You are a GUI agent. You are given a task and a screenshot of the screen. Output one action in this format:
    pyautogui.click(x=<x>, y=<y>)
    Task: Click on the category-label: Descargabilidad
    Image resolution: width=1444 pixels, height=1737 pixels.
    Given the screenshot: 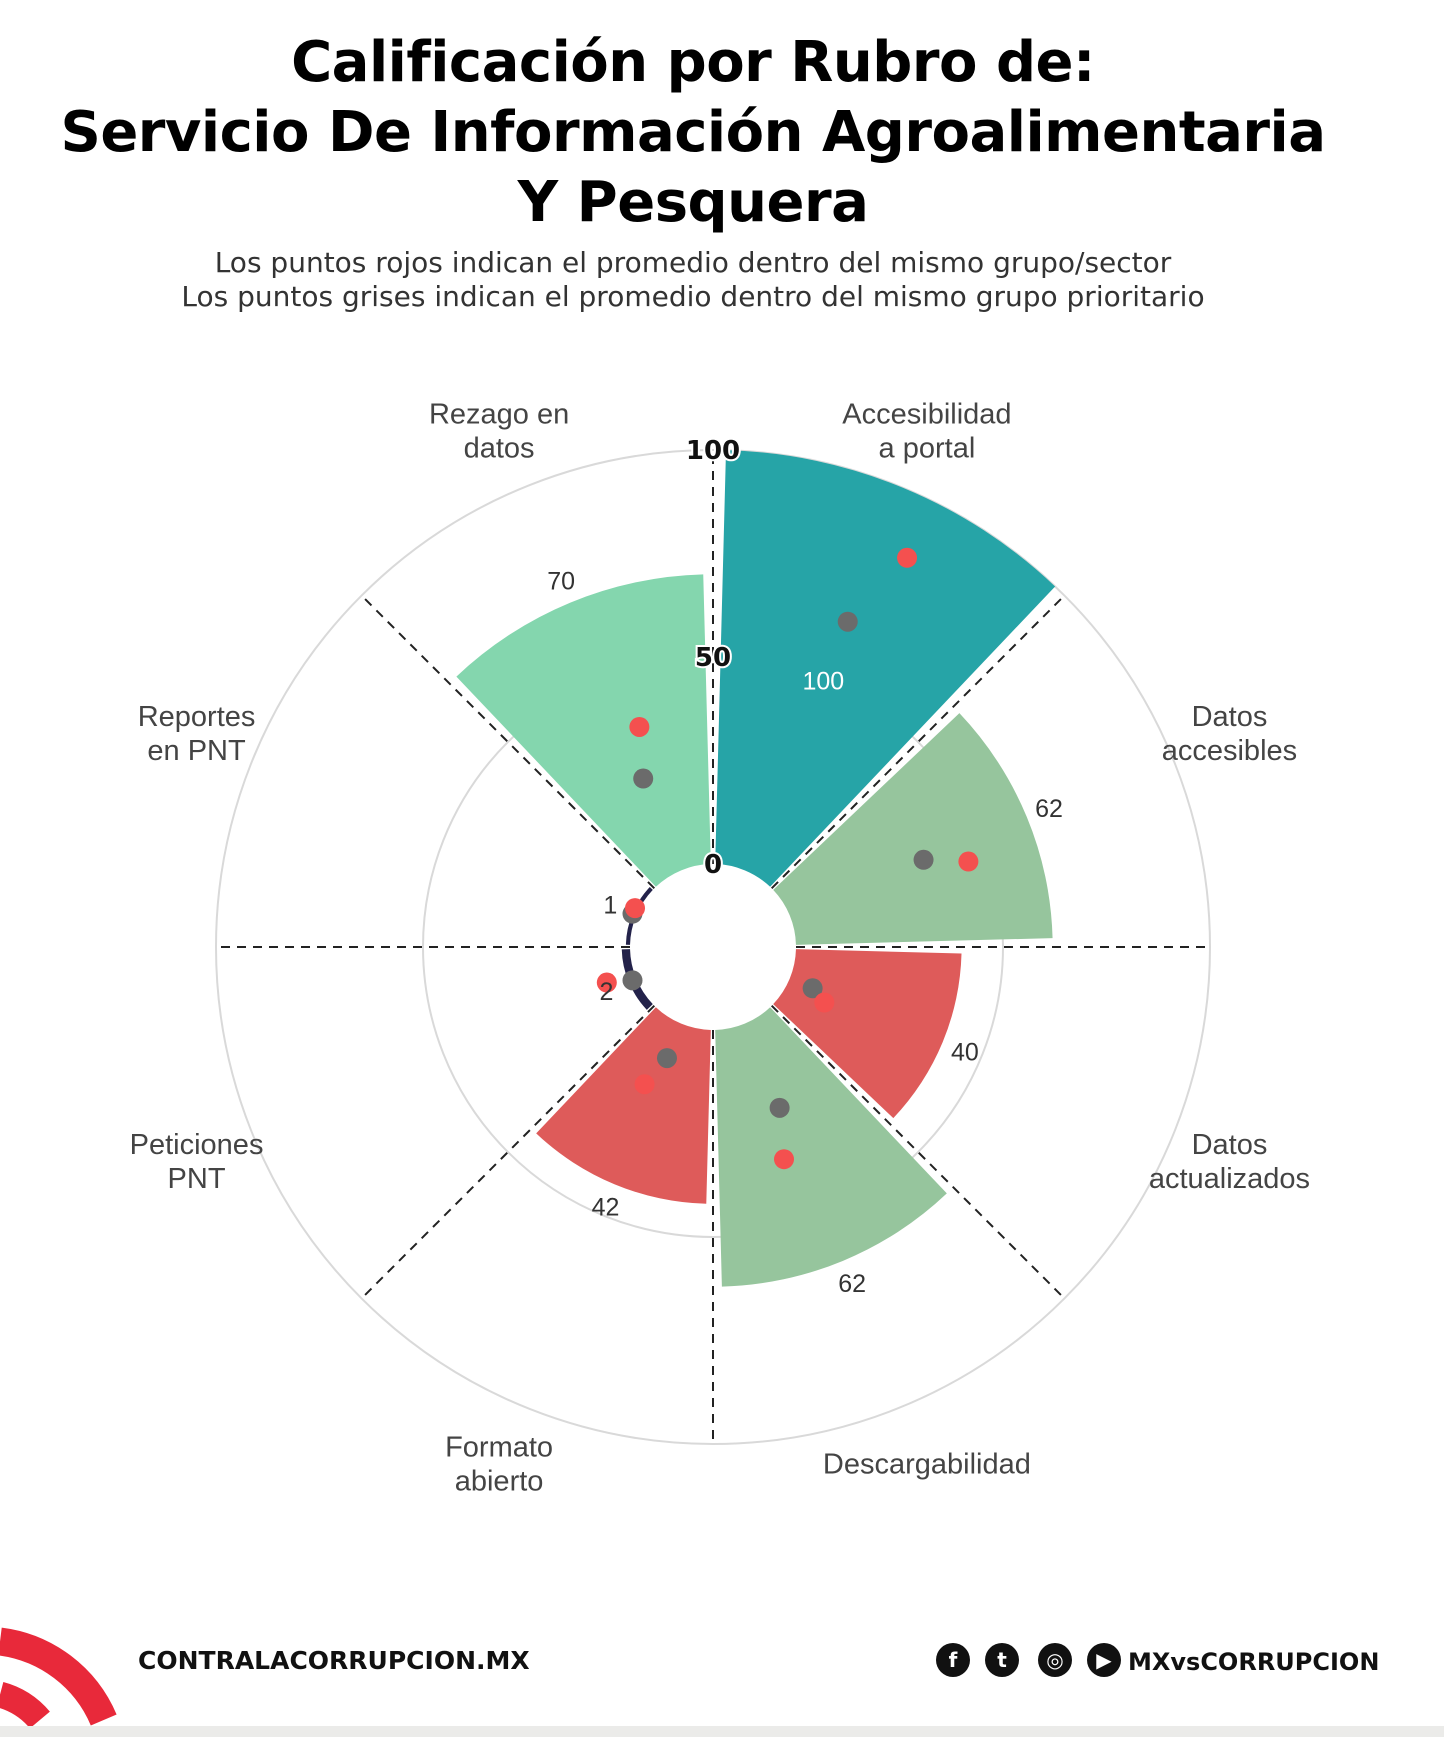 What is the action you would take?
    pyautogui.click(x=927, y=1464)
    